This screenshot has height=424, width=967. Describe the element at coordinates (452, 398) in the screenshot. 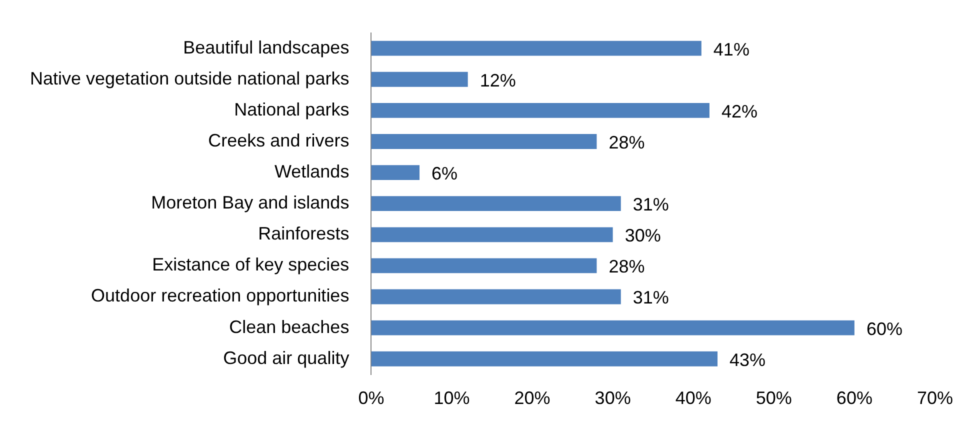

I see `x-tick-label: 10%` at that location.